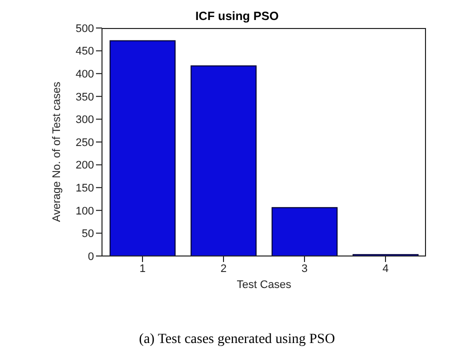  I want to click on y-tick-label: 300, so click(85, 120).